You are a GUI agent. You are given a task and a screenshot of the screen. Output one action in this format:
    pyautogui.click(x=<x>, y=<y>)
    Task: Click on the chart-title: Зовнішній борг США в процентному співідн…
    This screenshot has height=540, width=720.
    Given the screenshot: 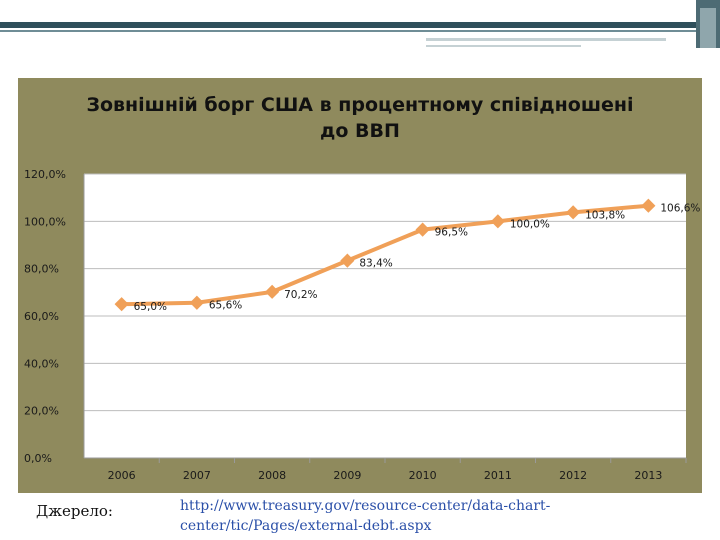 What is the action you would take?
    pyautogui.click(x=360, y=118)
    